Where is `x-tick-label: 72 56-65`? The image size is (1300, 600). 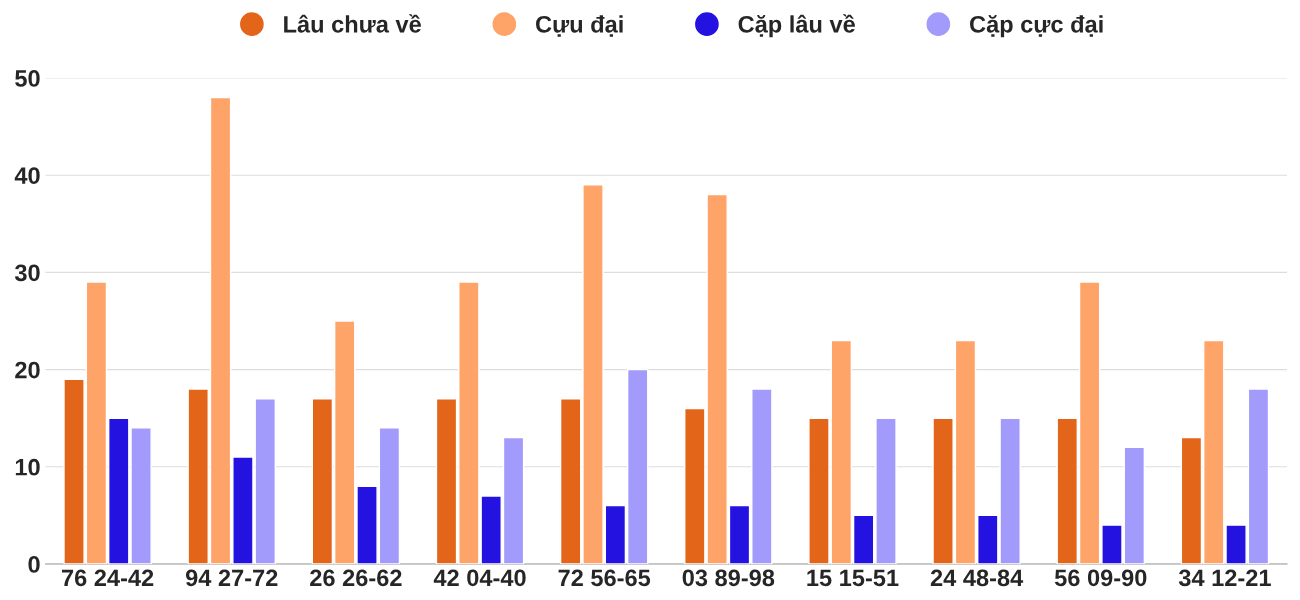 x-tick-label: 72 56-65 is located at coordinates (604, 578).